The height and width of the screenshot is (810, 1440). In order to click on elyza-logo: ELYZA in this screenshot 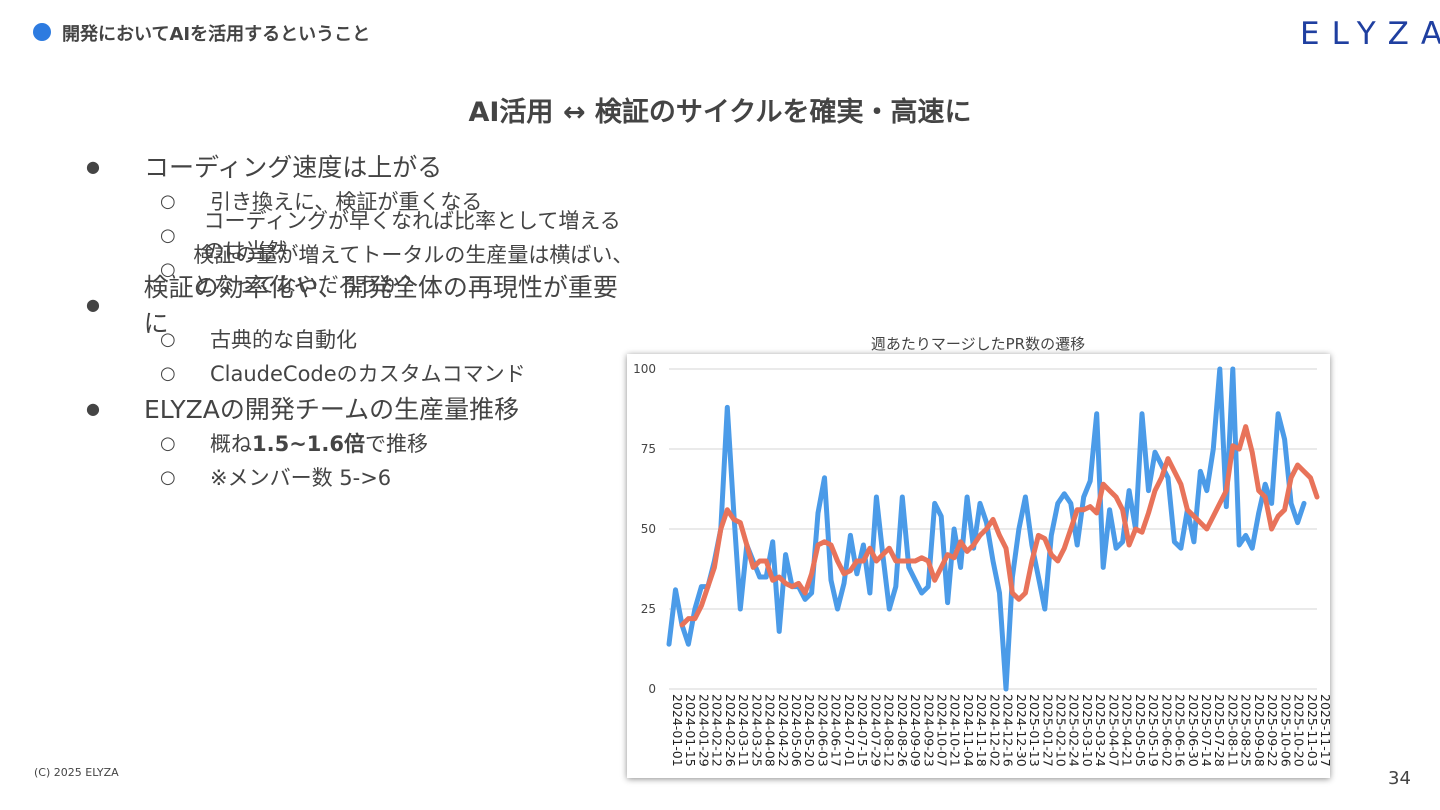, I will do `click(1370, 34)`.